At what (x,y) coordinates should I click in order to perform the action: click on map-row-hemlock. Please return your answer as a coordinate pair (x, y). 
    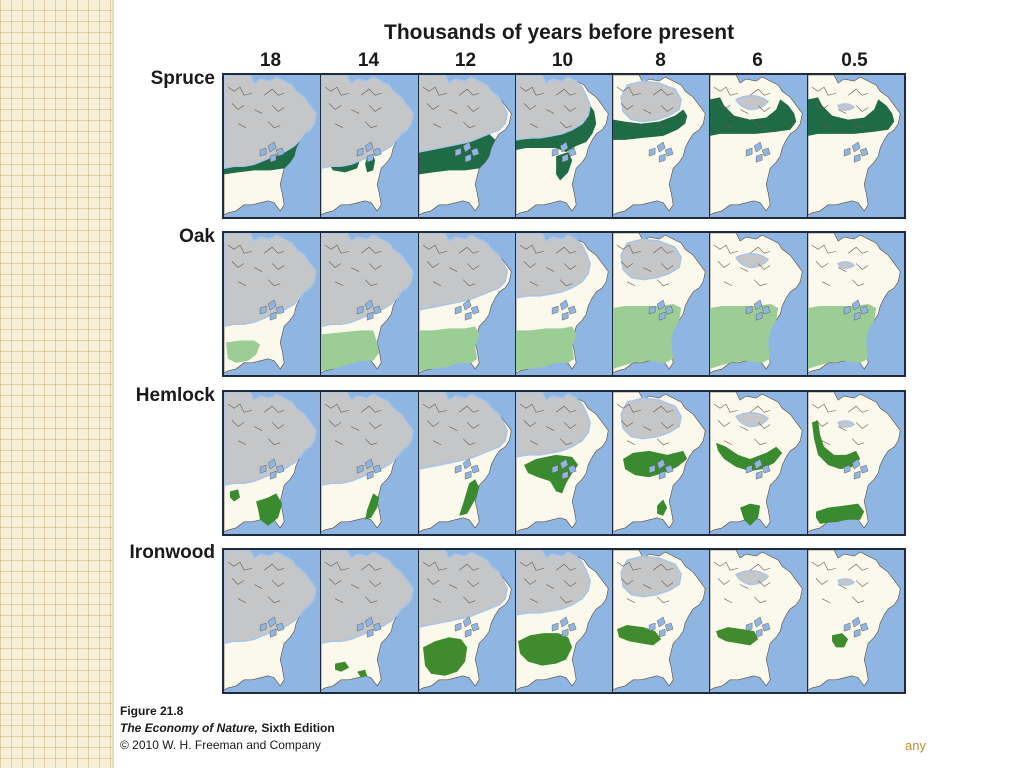
    Looking at the image, I should click on (564, 463).